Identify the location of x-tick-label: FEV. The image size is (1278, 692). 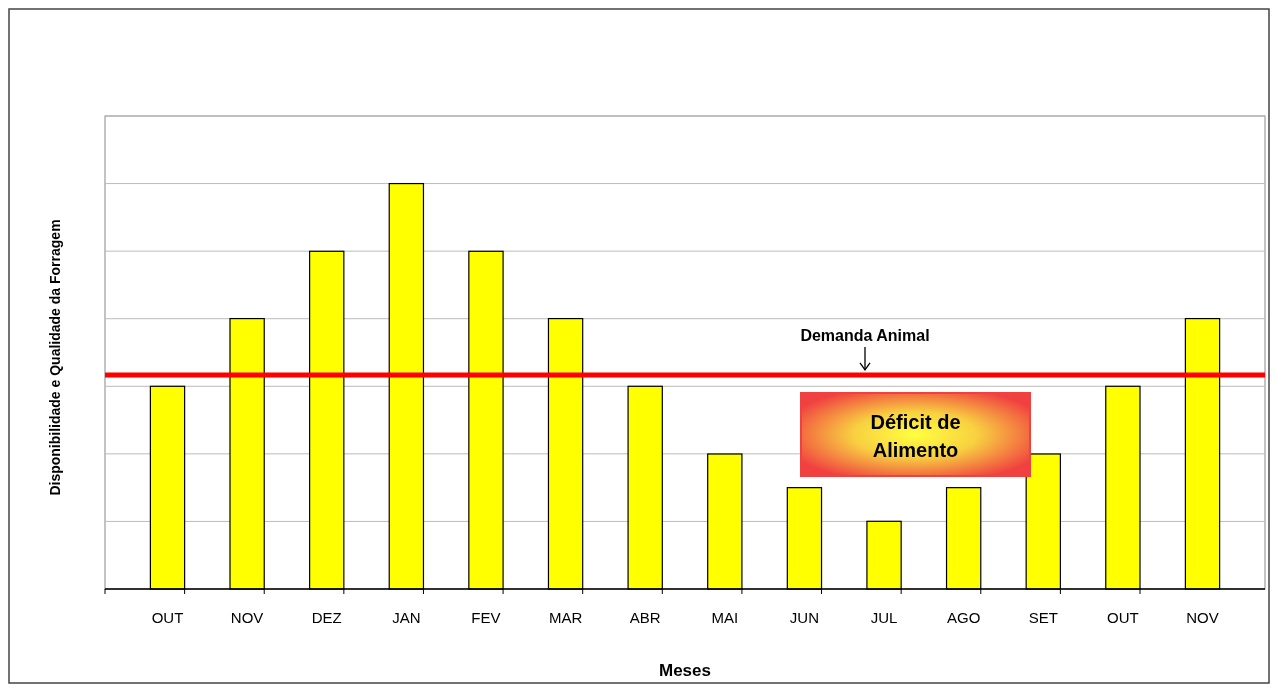
(486, 617).